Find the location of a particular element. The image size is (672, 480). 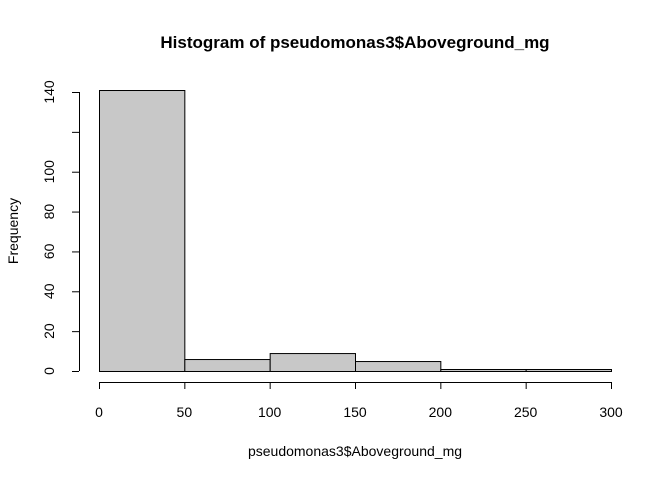

x-tick-label-6: 300 is located at coordinates (611, 412).